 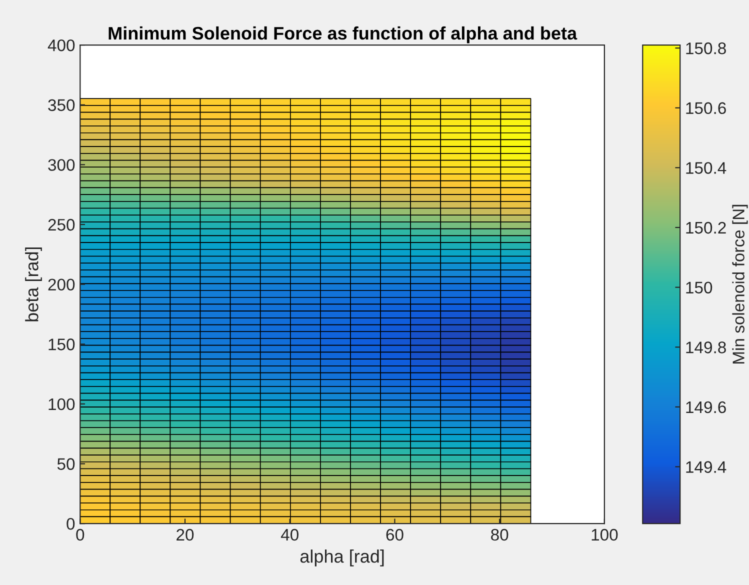 What do you see at coordinates (61, 404) in the screenshot?
I see `y-tick-label: 100` at bounding box center [61, 404].